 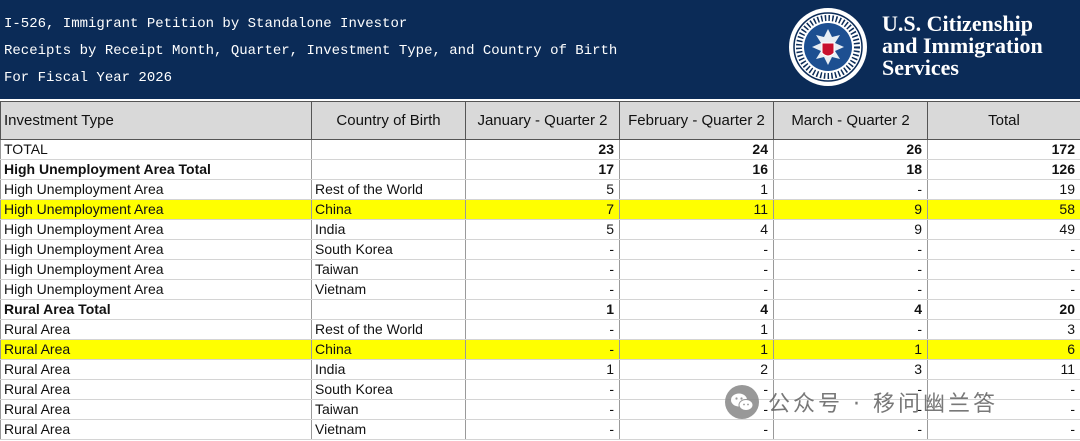 I want to click on cell-march: 18, so click(x=850, y=169).